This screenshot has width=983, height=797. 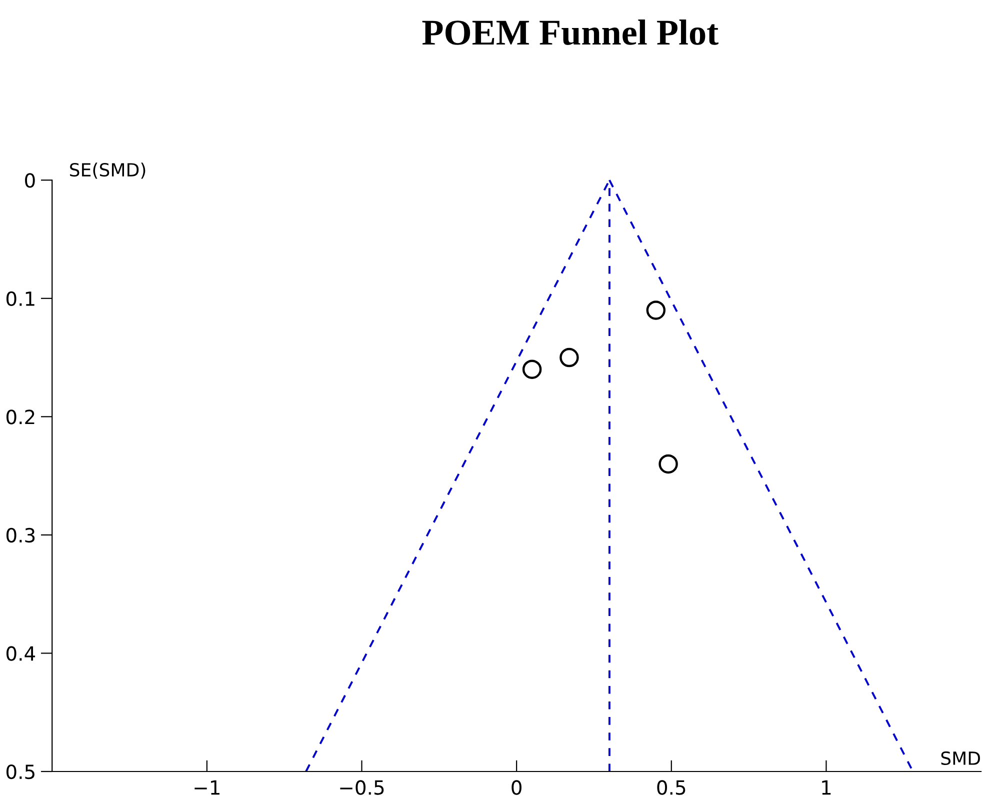 What do you see at coordinates (30, 180) in the screenshot?
I see `y-tick-label: 0` at bounding box center [30, 180].